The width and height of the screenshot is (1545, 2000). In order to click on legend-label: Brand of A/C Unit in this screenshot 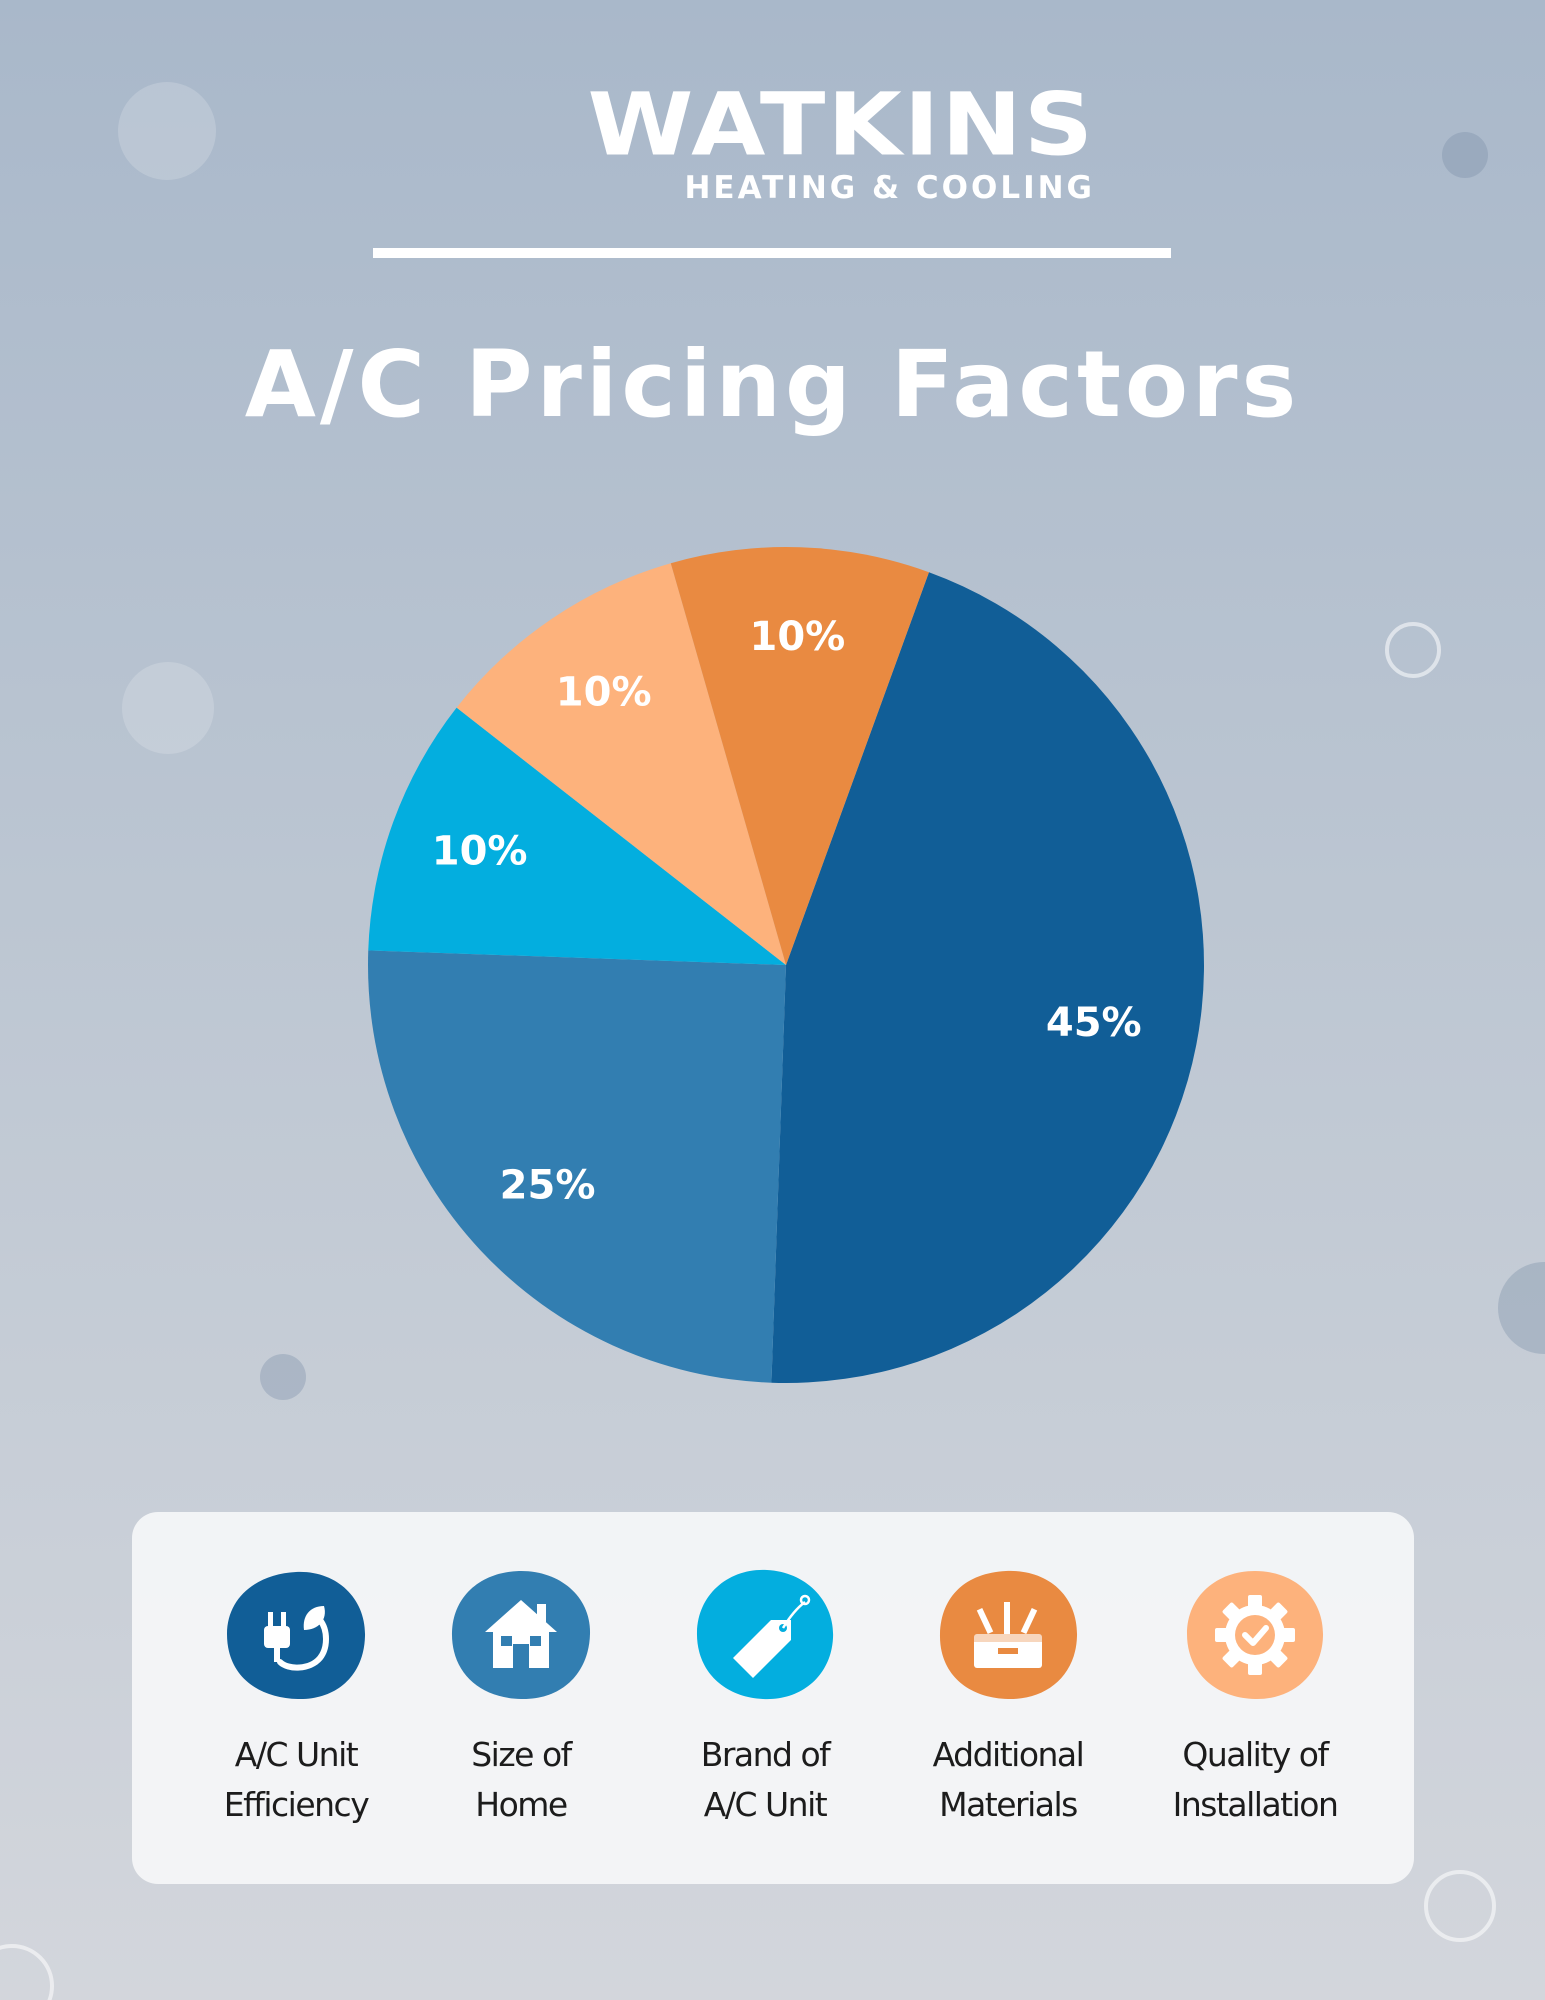, I will do `click(765, 1779)`.